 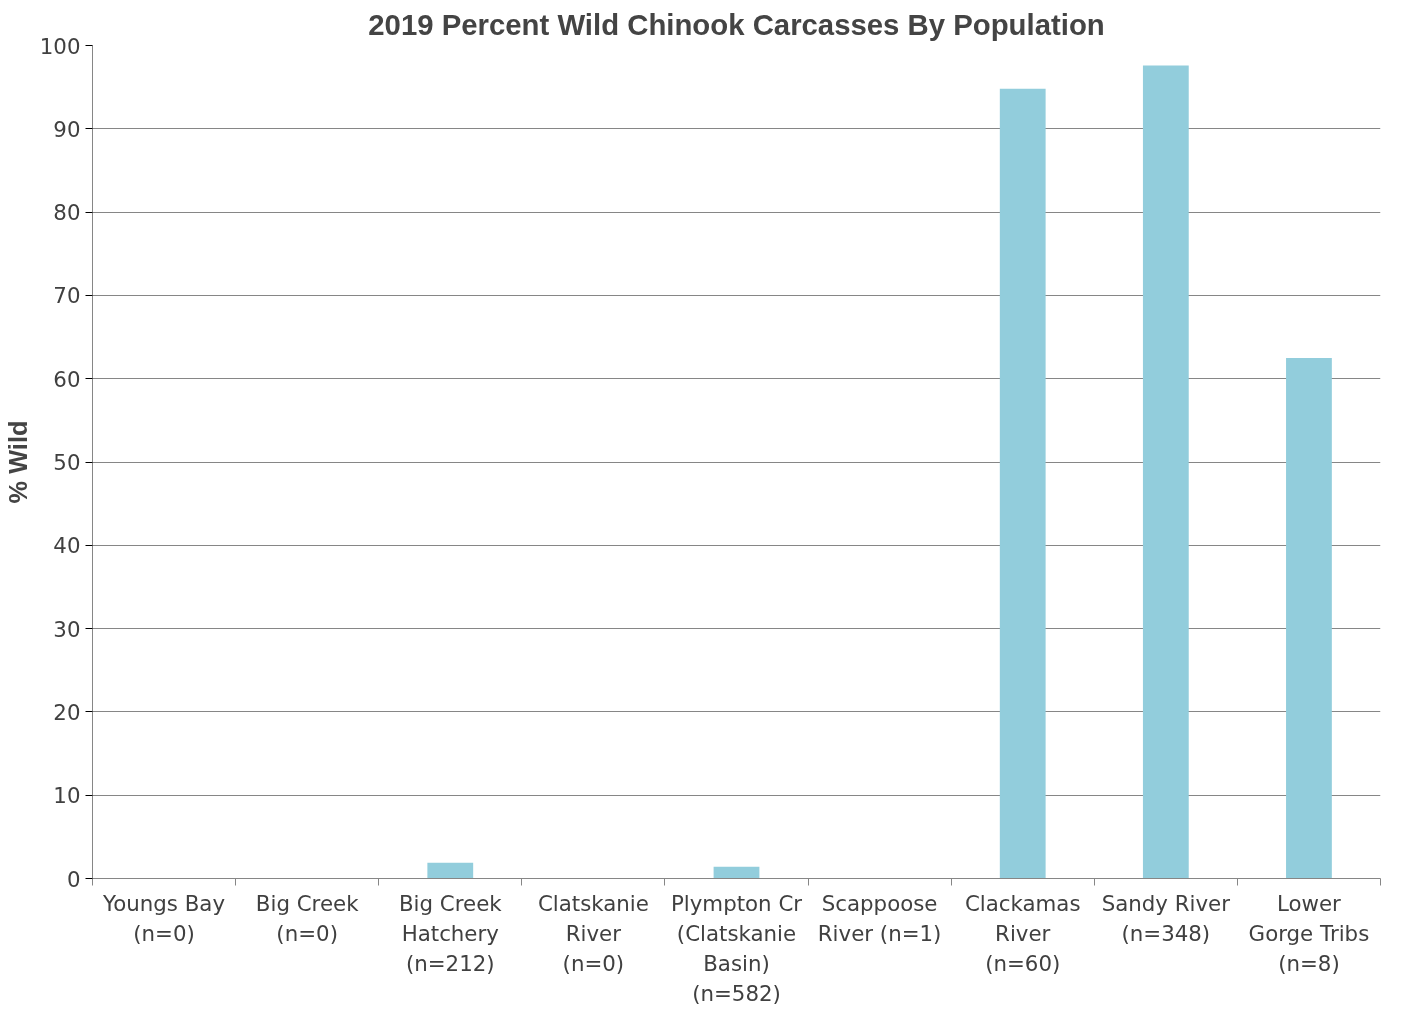 What do you see at coordinates (67, 712) in the screenshot?
I see `y-tick-label: 20` at bounding box center [67, 712].